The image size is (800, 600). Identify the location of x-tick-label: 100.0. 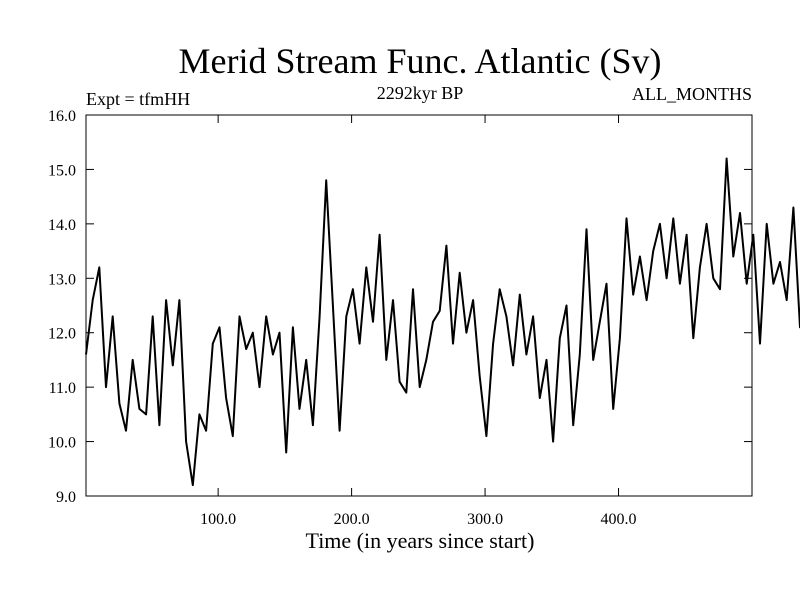
(218, 519).